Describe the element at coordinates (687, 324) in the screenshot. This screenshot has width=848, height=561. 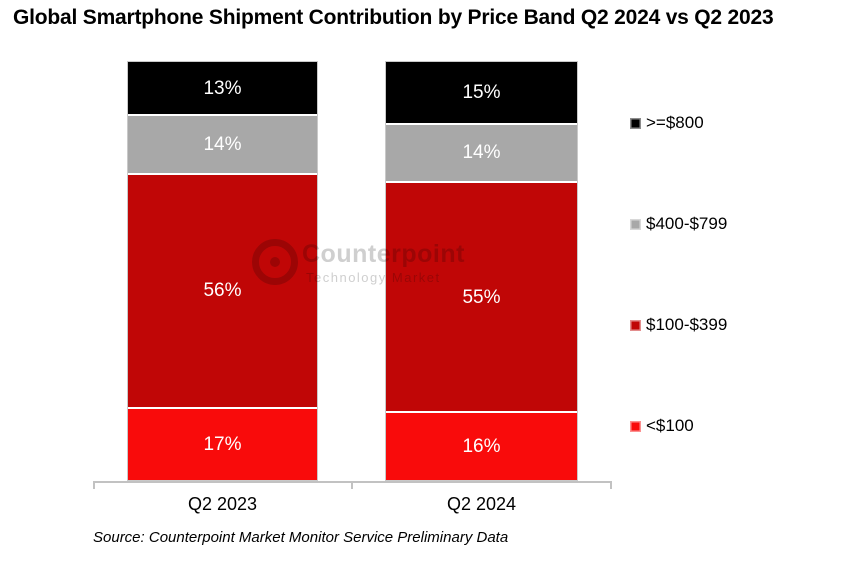
I see `legend-label: $100-$399` at that location.